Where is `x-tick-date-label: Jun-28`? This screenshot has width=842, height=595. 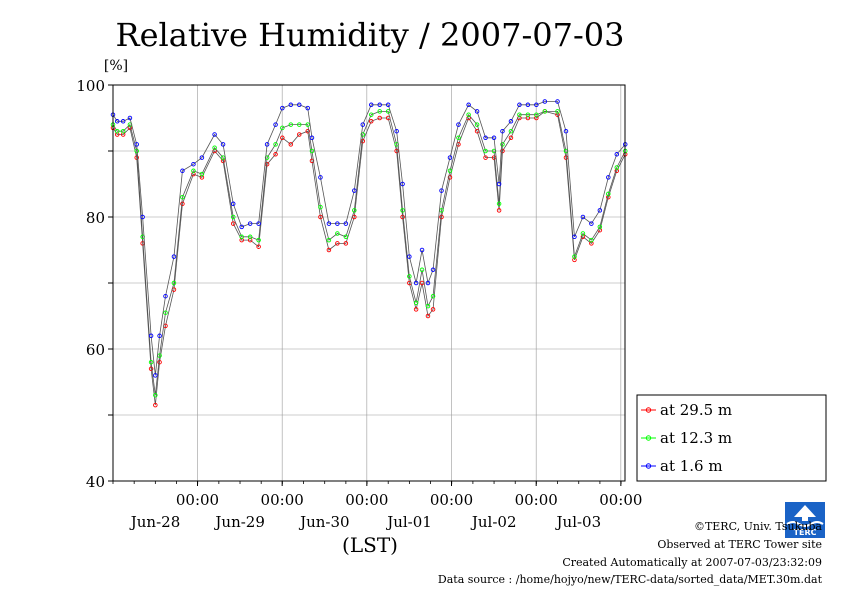
x-tick-date-label: Jun-28 is located at coordinates (155, 522).